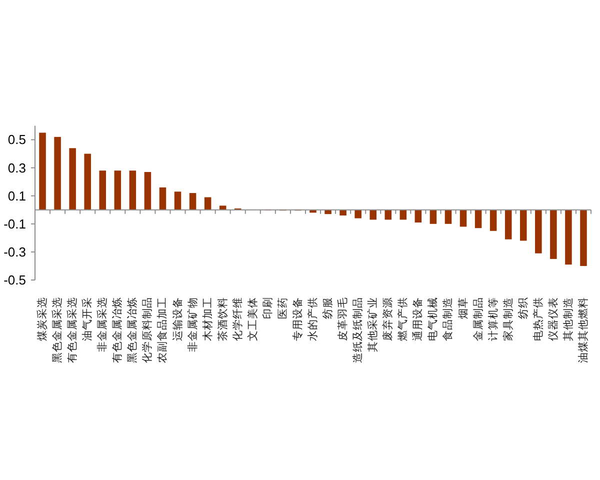 This screenshot has height=480, width=600. Describe the element at coordinates (42, 319) in the screenshot. I see `x-tick-label: 煤炭采选` at that location.